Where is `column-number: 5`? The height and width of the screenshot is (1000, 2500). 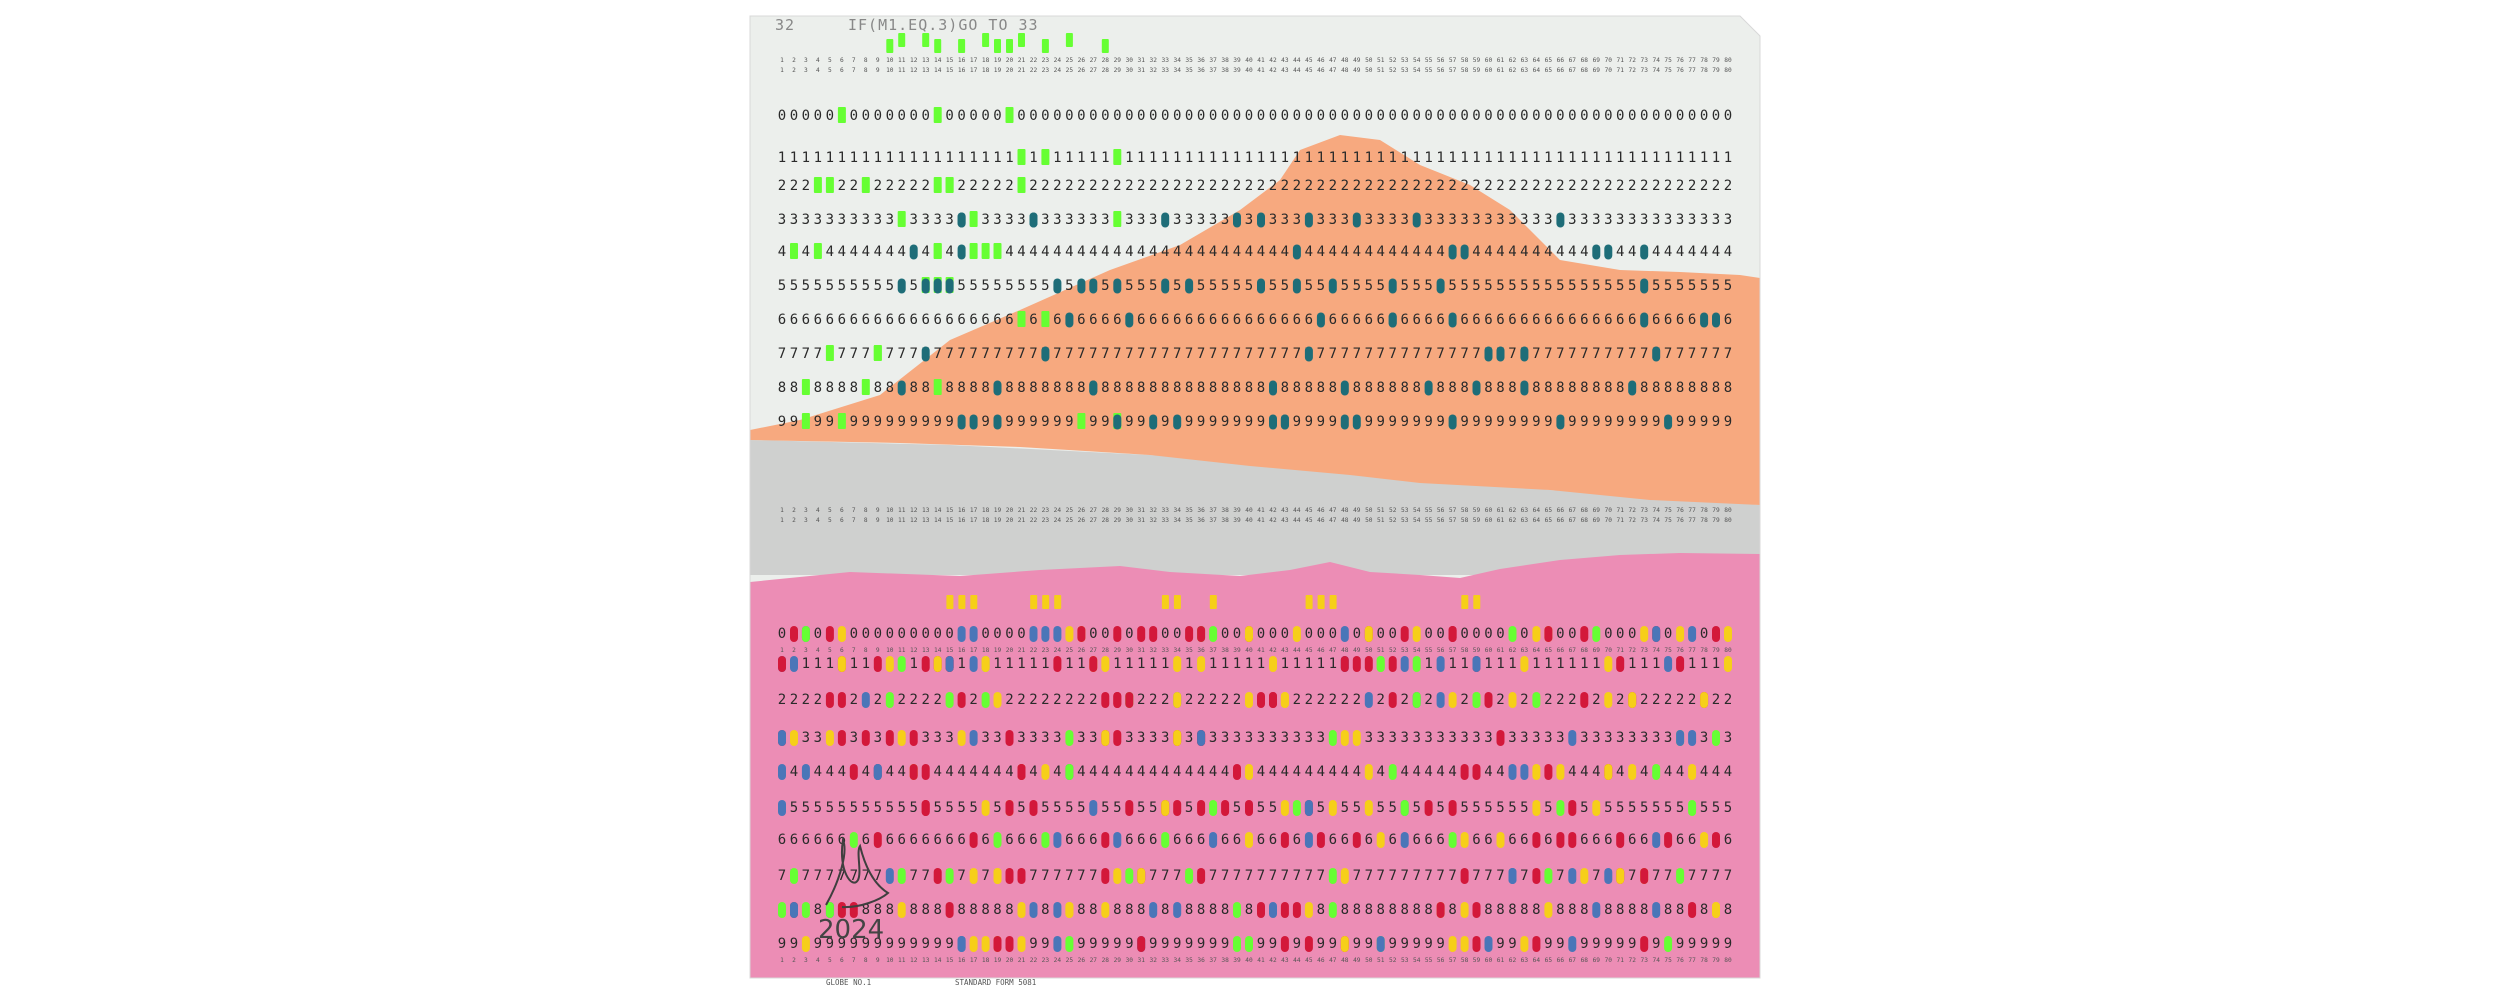 column-number: 5 is located at coordinates (830, 510).